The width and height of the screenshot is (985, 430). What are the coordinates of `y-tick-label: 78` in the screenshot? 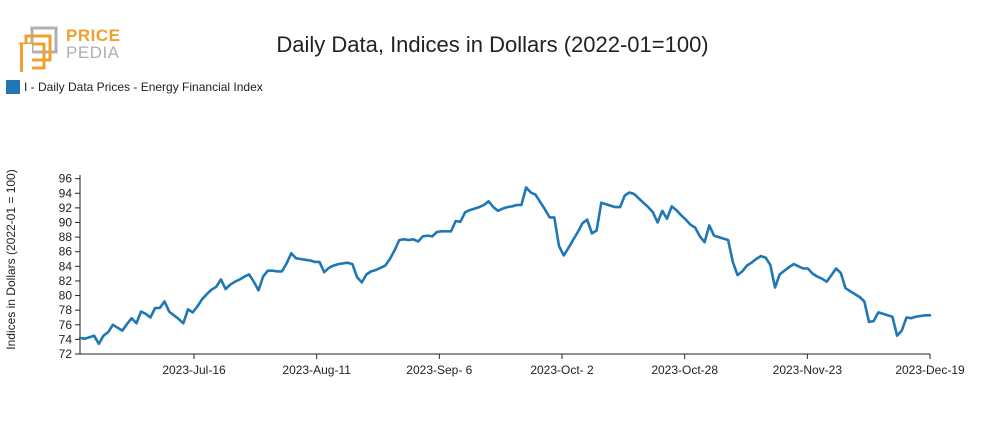 It's located at (66, 310).